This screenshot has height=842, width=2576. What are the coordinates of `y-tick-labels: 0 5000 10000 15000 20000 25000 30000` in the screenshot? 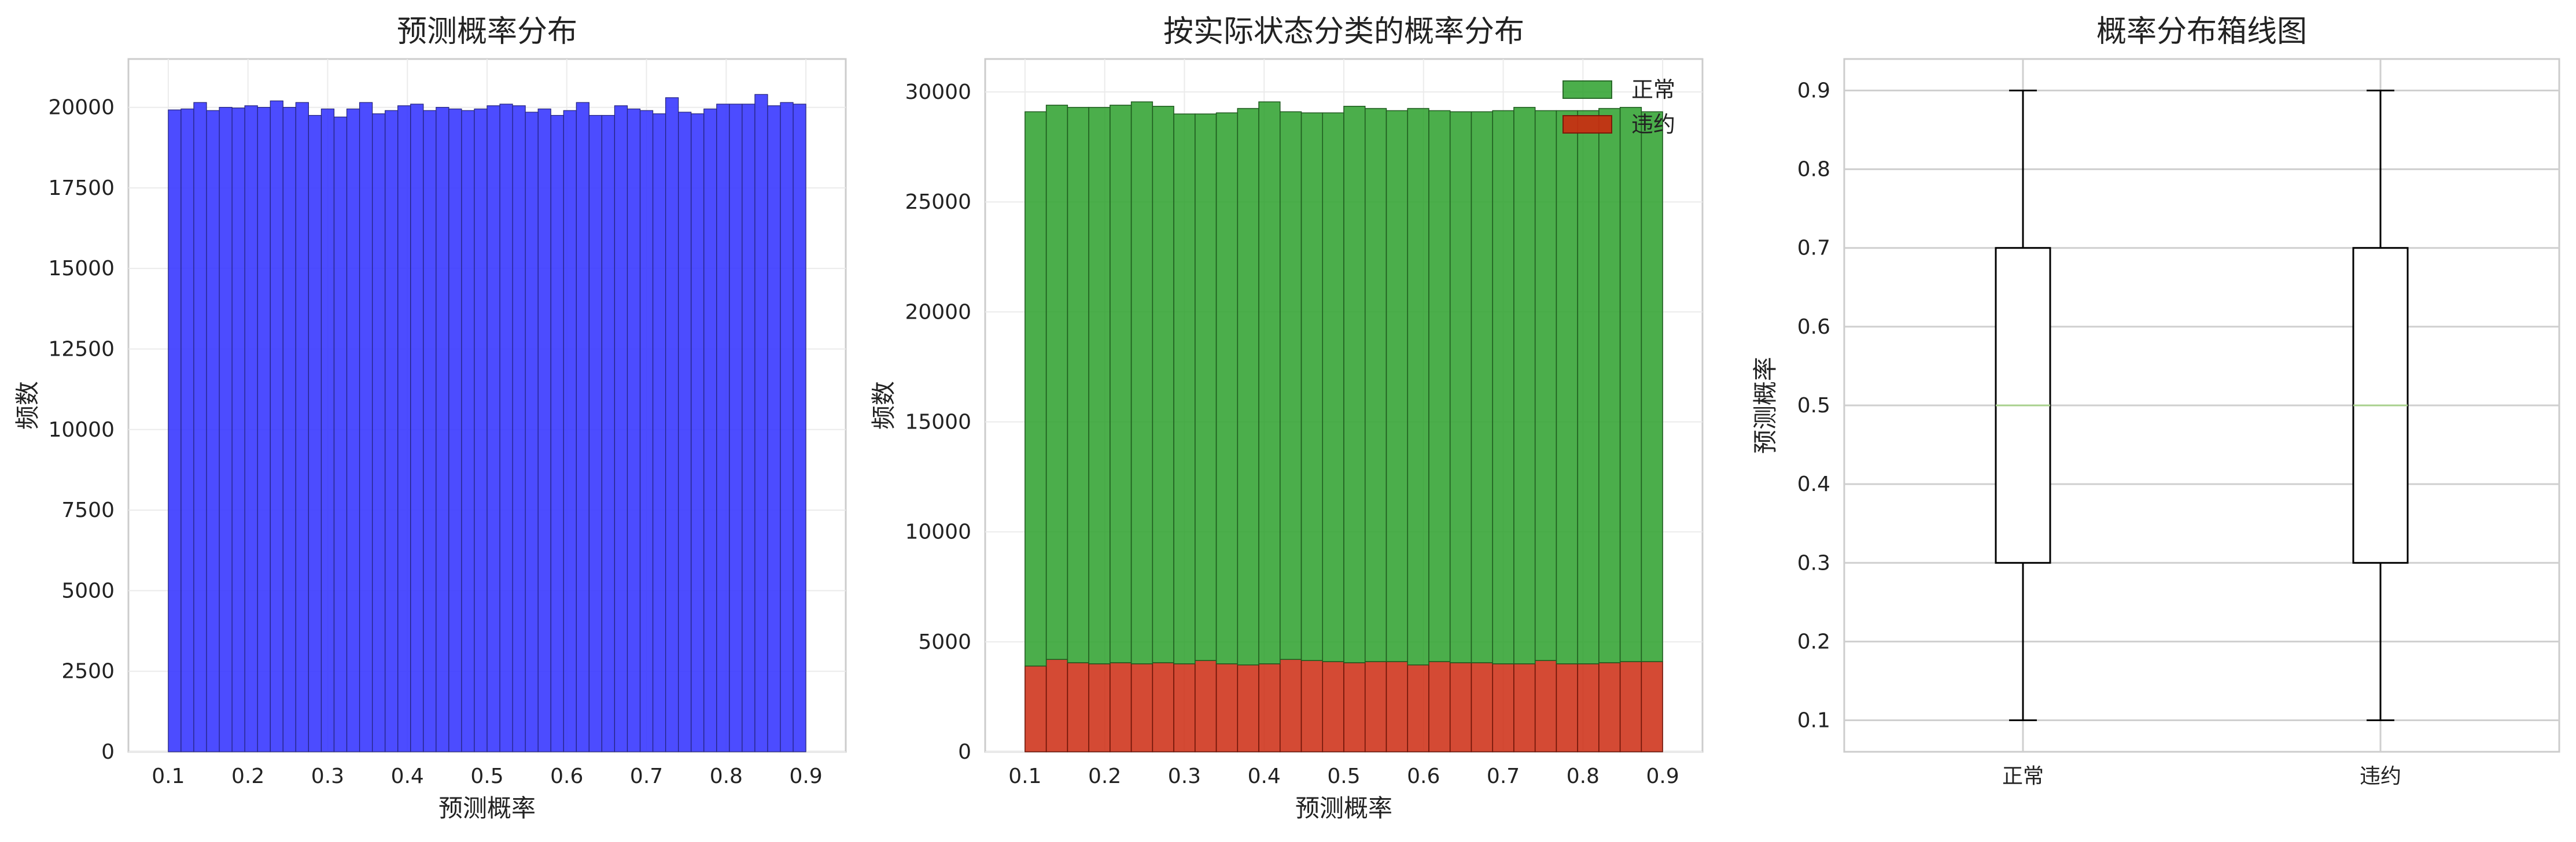 It's located at (938, 422).